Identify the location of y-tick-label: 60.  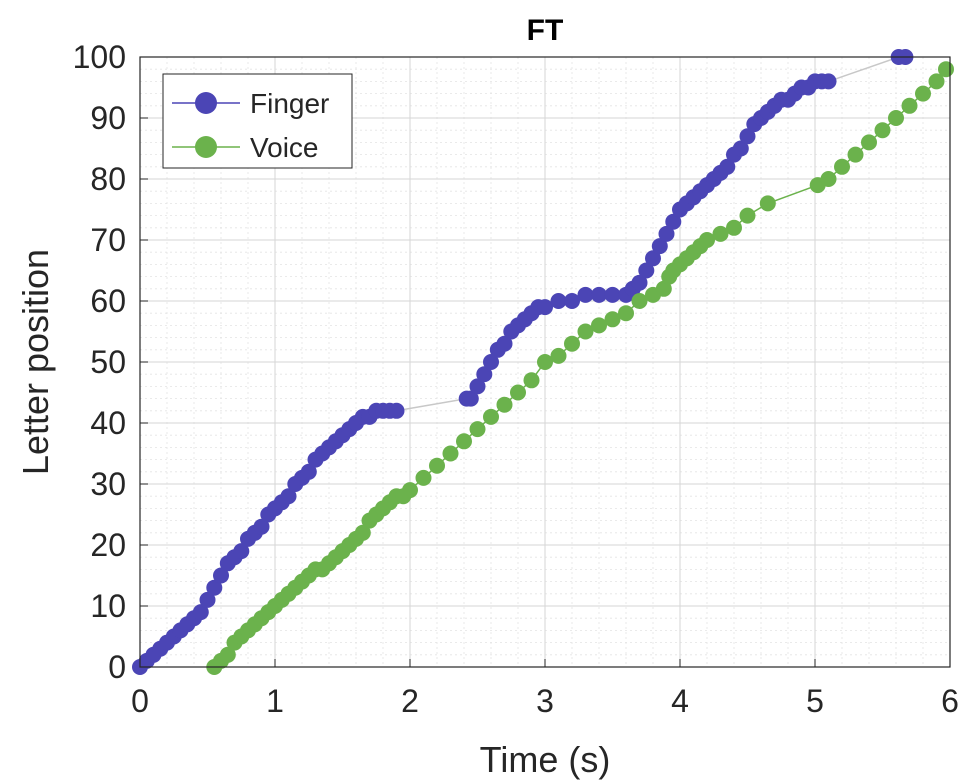
(108, 301).